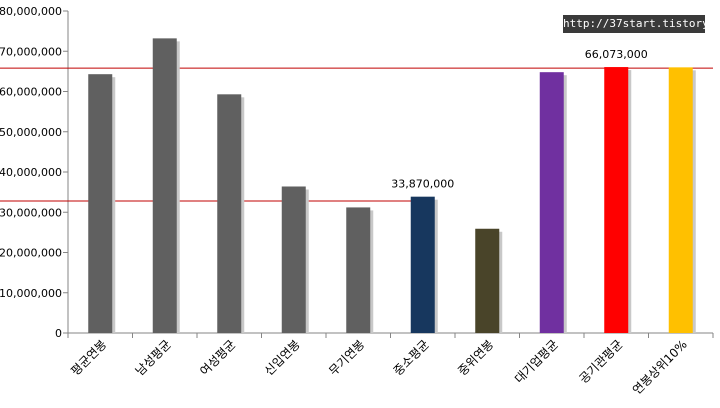  What do you see at coordinates (31, 293) in the screenshot?
I see `y-tick-label: 10,000,000` at bounding box center [31, 293].